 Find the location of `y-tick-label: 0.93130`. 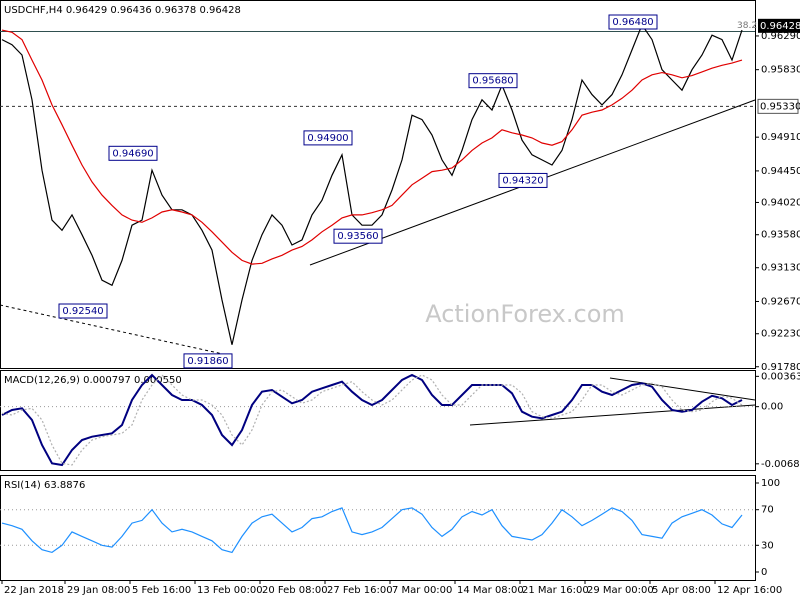

y-tick-label: 0.93130 is located at coordinates (780, 268).